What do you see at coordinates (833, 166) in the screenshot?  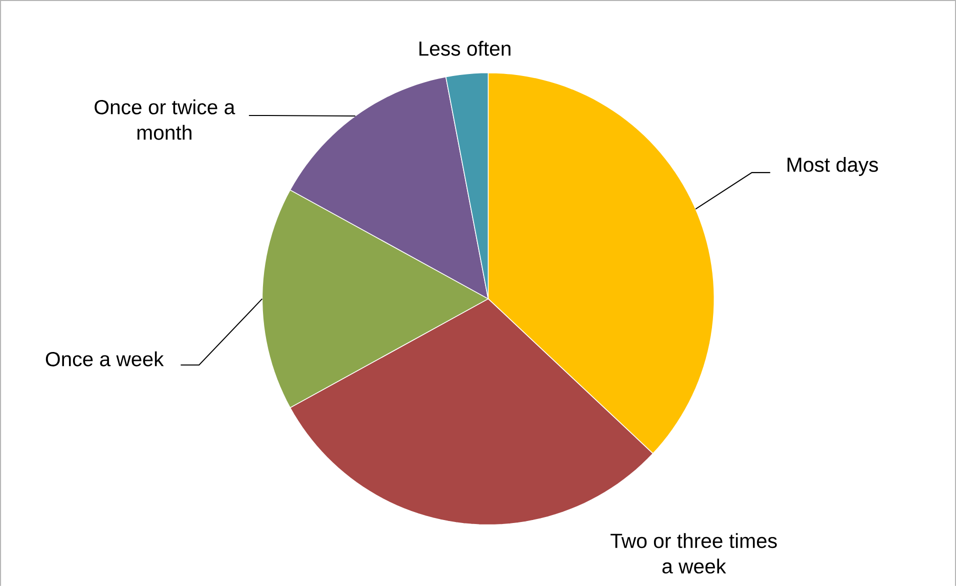 I see `slice-label: Most days` at bounding box center [833, 166].